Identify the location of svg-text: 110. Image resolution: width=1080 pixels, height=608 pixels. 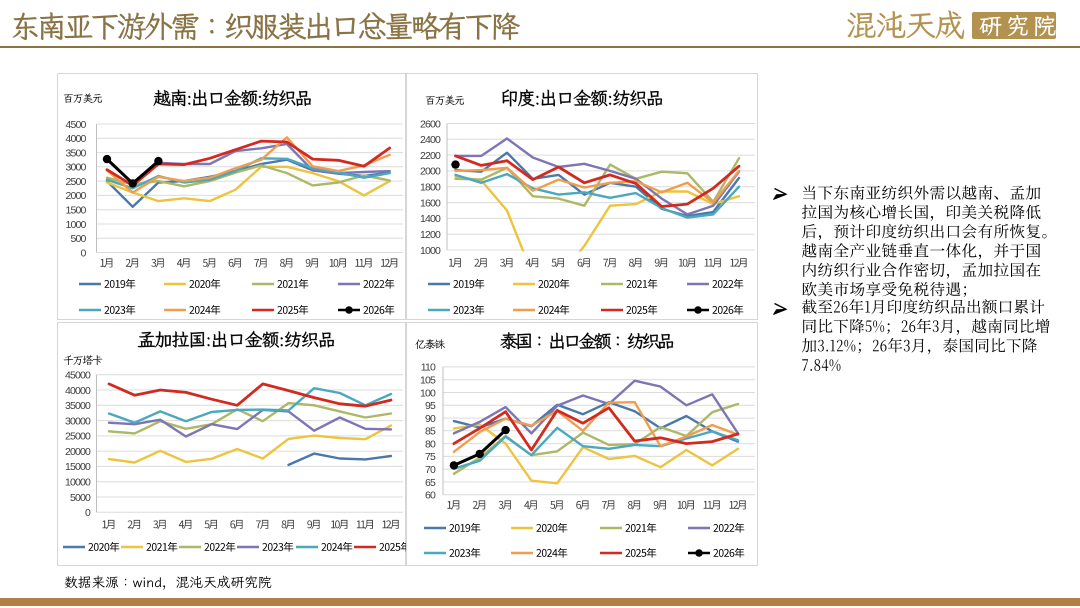
(428, 368).